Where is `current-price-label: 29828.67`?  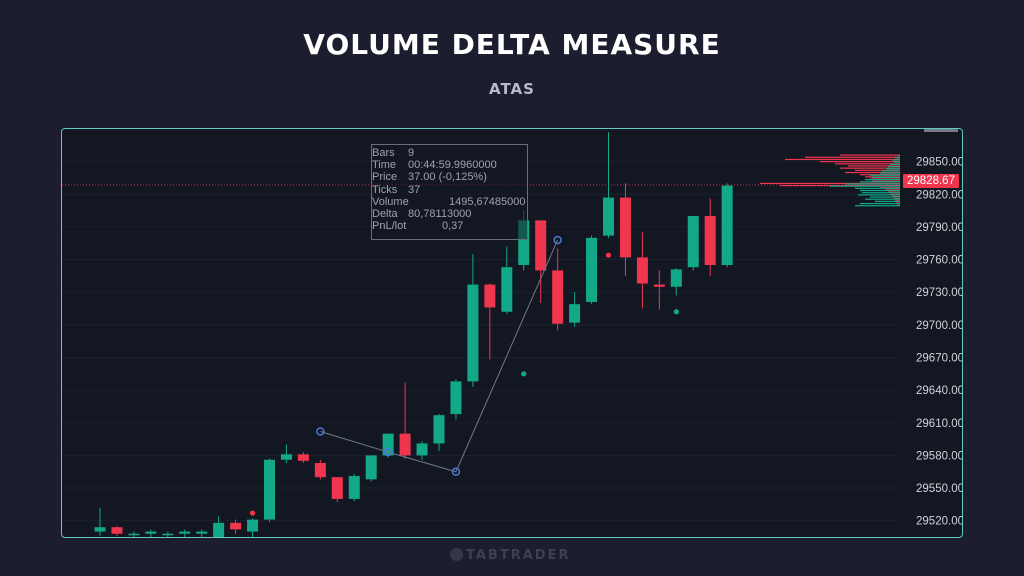
current-price-label: 29828.67 is located at coordinates (931, 181).